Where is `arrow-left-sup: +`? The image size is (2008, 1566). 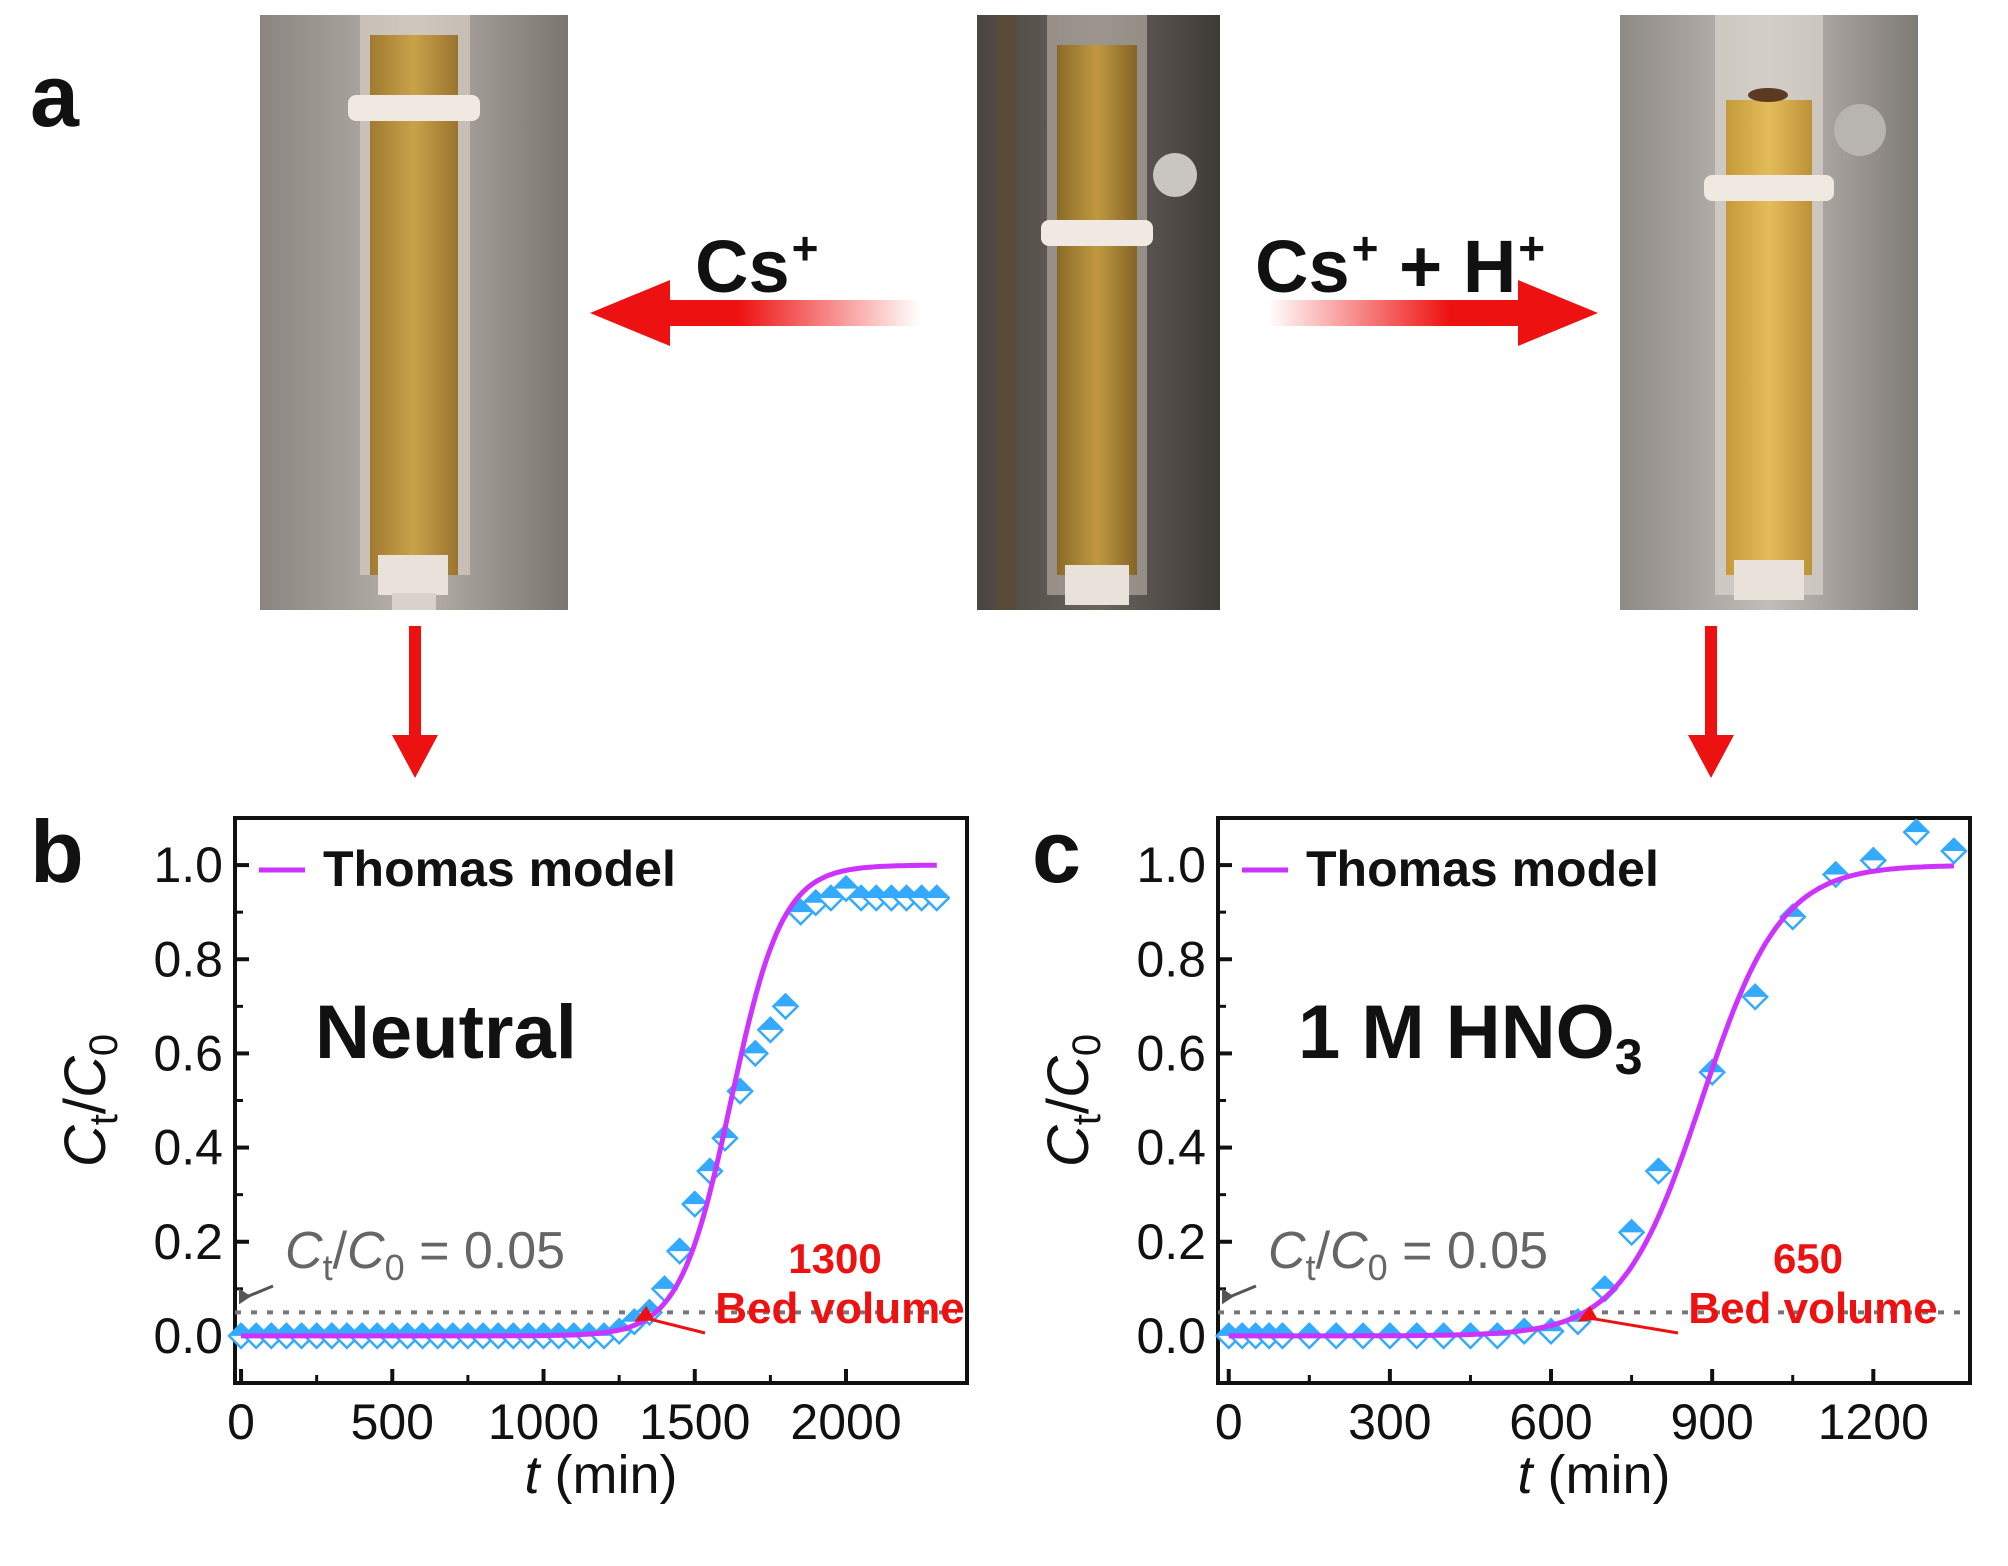
arrow-left-sup: + is located at coordinates (805, 248).